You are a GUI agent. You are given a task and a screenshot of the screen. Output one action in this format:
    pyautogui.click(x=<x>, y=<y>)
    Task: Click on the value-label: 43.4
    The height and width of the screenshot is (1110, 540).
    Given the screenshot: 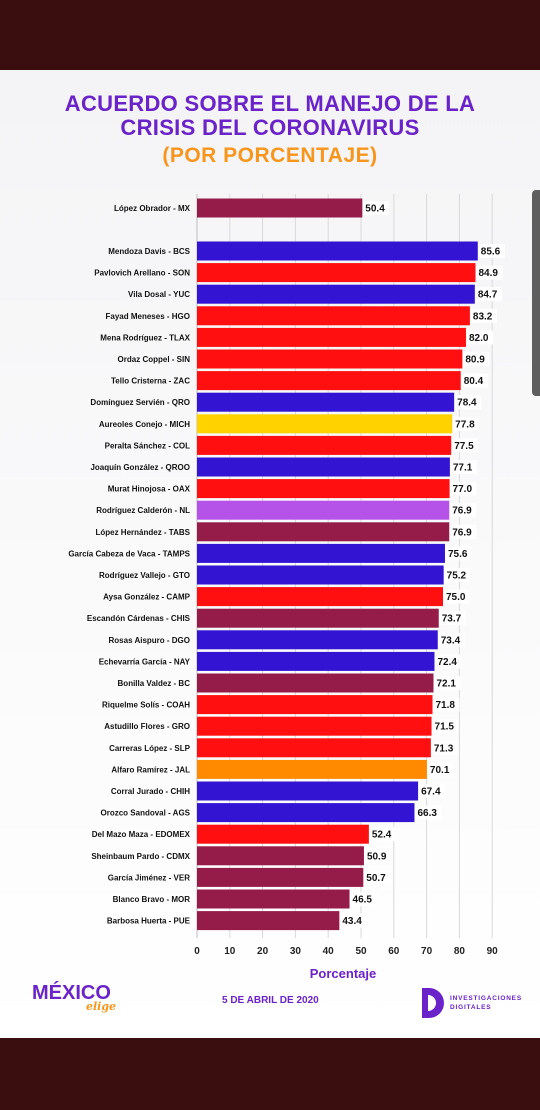 What is the action you would take?
    pyautogui.click(x=352, y=921)
    